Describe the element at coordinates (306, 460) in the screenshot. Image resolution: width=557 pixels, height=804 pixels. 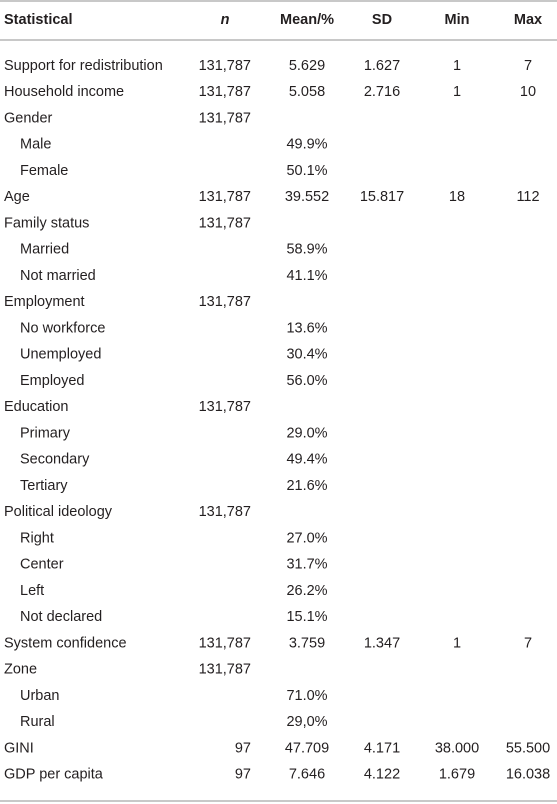
I see `cell-value: 49.4%` at that location.